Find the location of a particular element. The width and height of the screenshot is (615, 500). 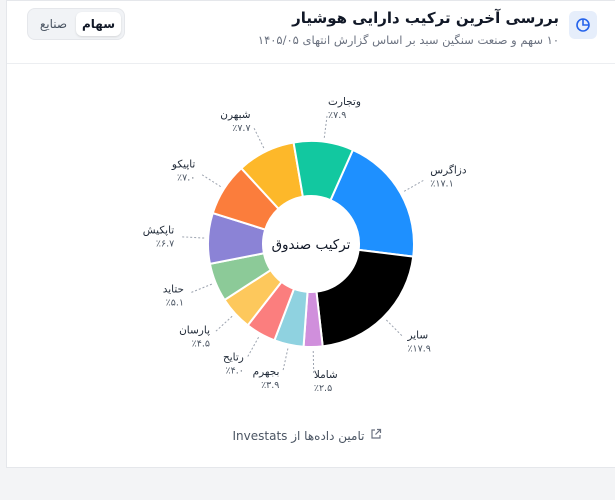

slice-value-3: ٪۲.۵ is located at coordinates (323, 388).